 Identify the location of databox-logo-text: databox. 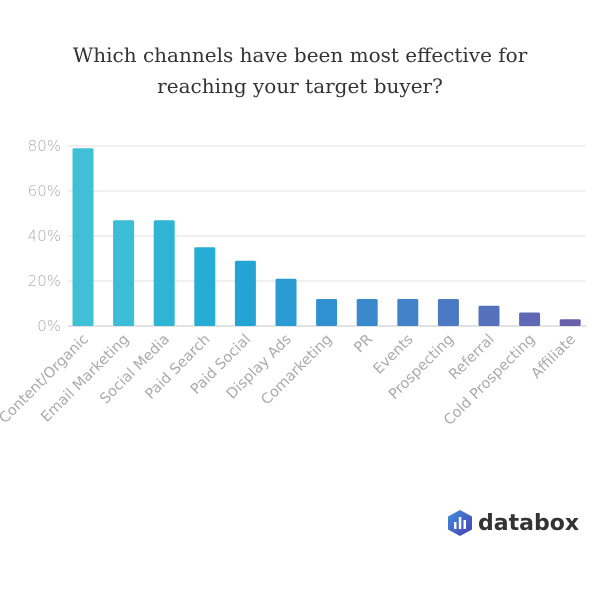
(529, 523).